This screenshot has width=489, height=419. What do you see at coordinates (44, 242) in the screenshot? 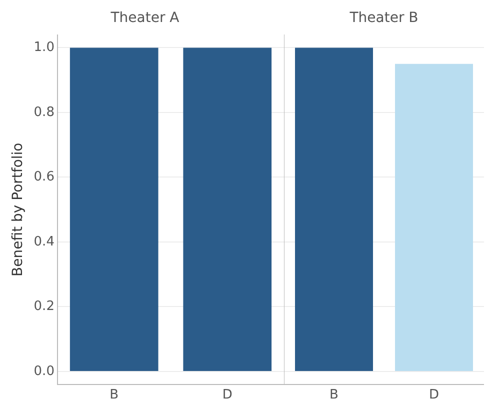
I see `y-tick-label: 0.4` at bounding box center [44, 242].